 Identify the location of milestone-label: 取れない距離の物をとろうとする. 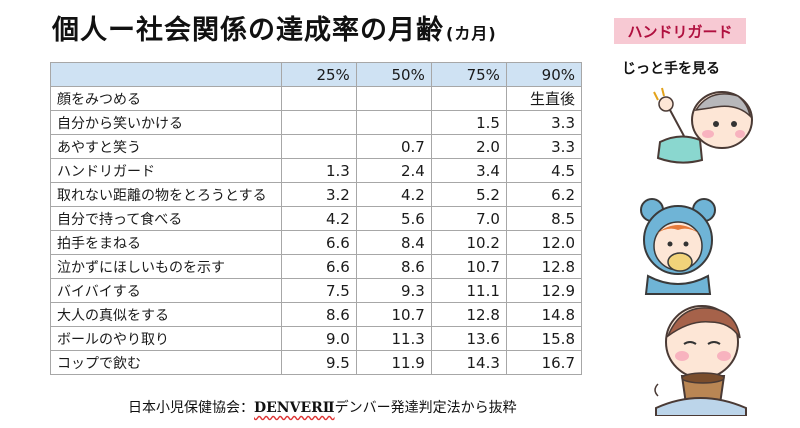
(166, 194).